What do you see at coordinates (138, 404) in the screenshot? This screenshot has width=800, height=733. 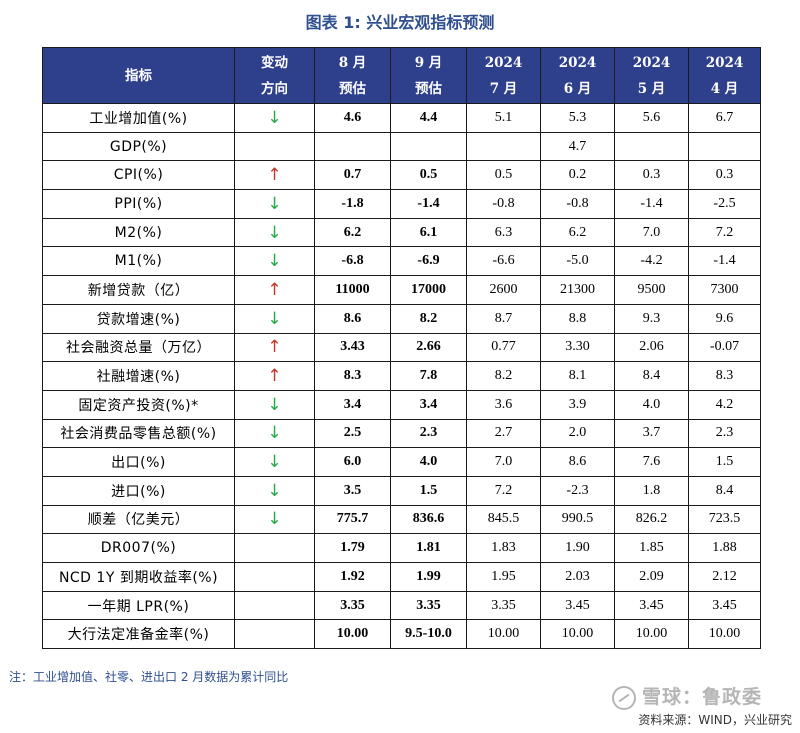 I see `indicator-name: 固定资产投资(%)*` at bounding box center [138, 404].